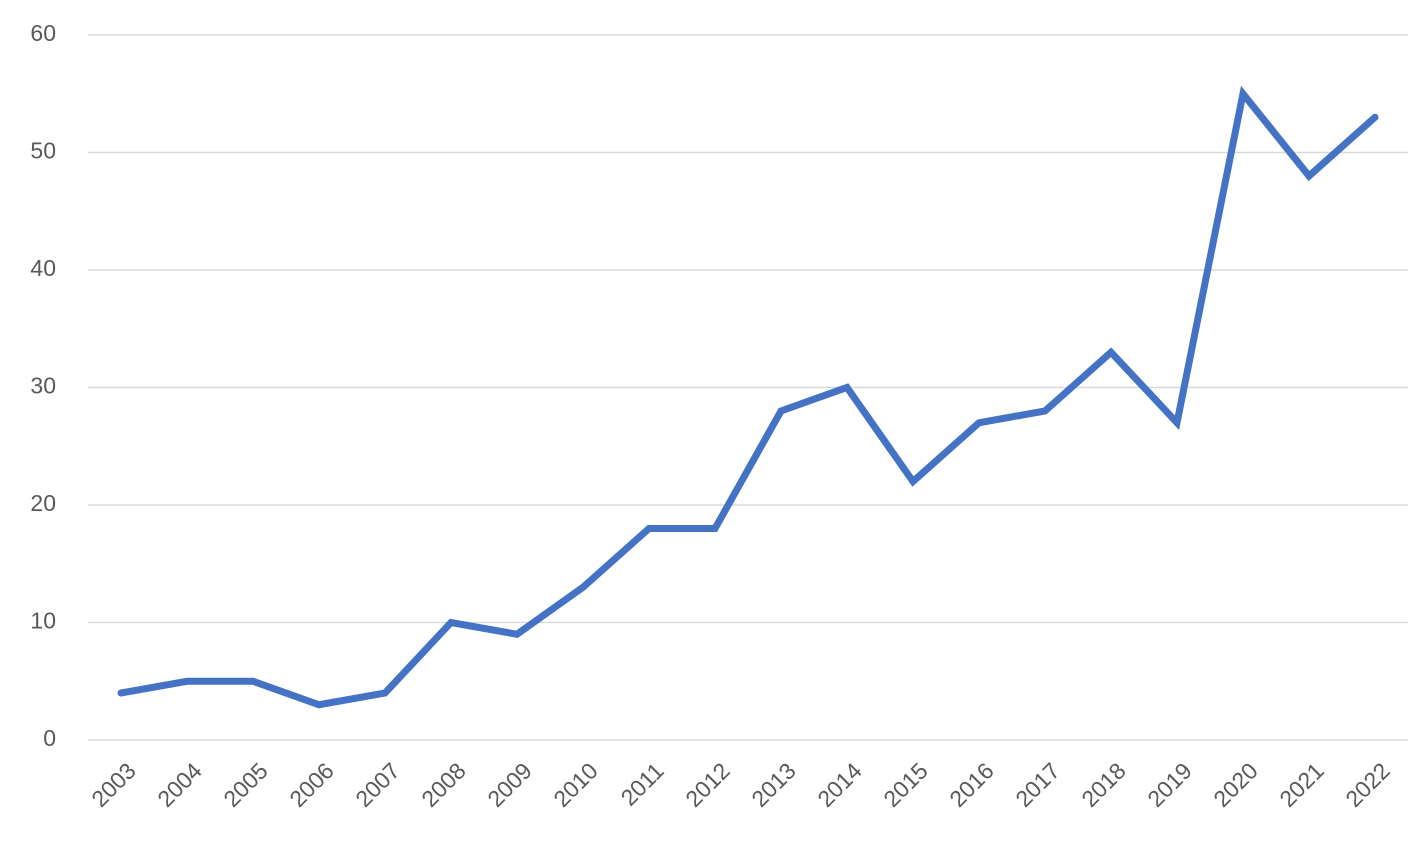  What do you see at coordinates (839, 784) in the screenshot?
I see `x-tick-label: 2014` at bounding box center [839, 784].